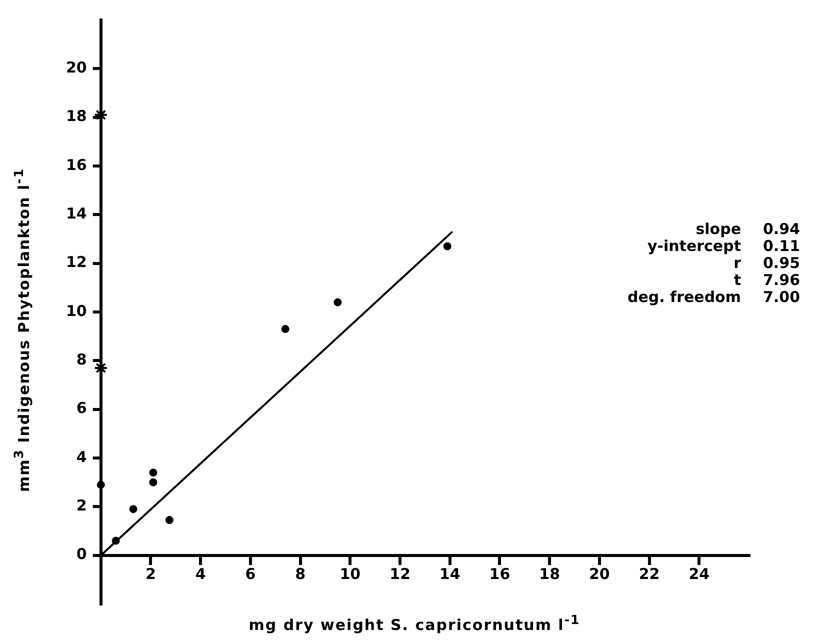 This screenshot has width=829, height=644. Describe the element at coordinates (81, 408) in the screenshot. I see `y-tick-label: 6` at that location.